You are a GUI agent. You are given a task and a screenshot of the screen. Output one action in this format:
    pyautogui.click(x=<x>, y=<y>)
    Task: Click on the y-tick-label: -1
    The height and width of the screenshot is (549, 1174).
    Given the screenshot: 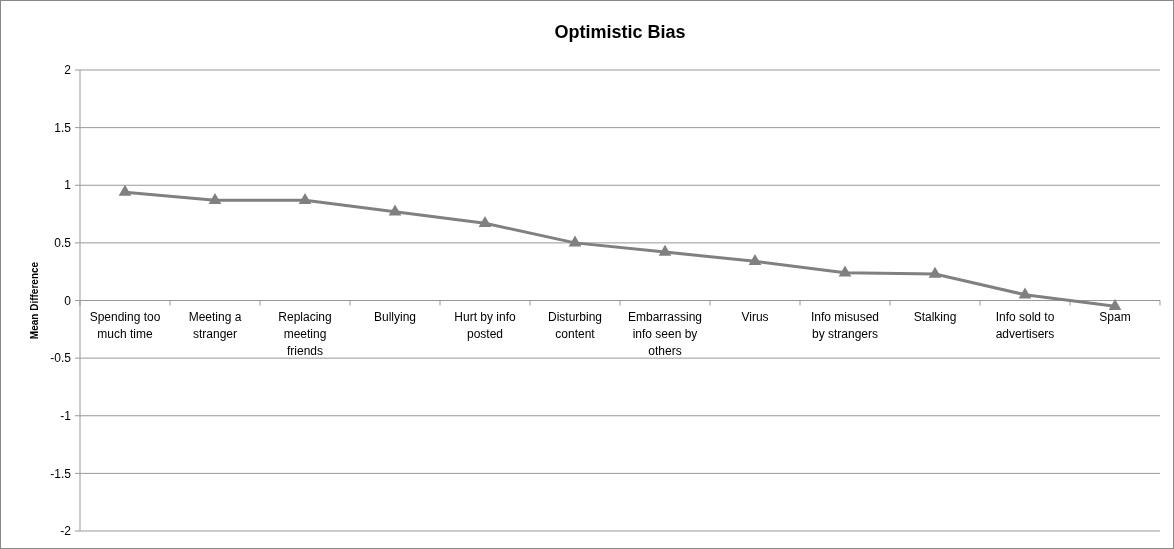 What is the action you would take?
    pyautogui.click(x=66, y=415)
    